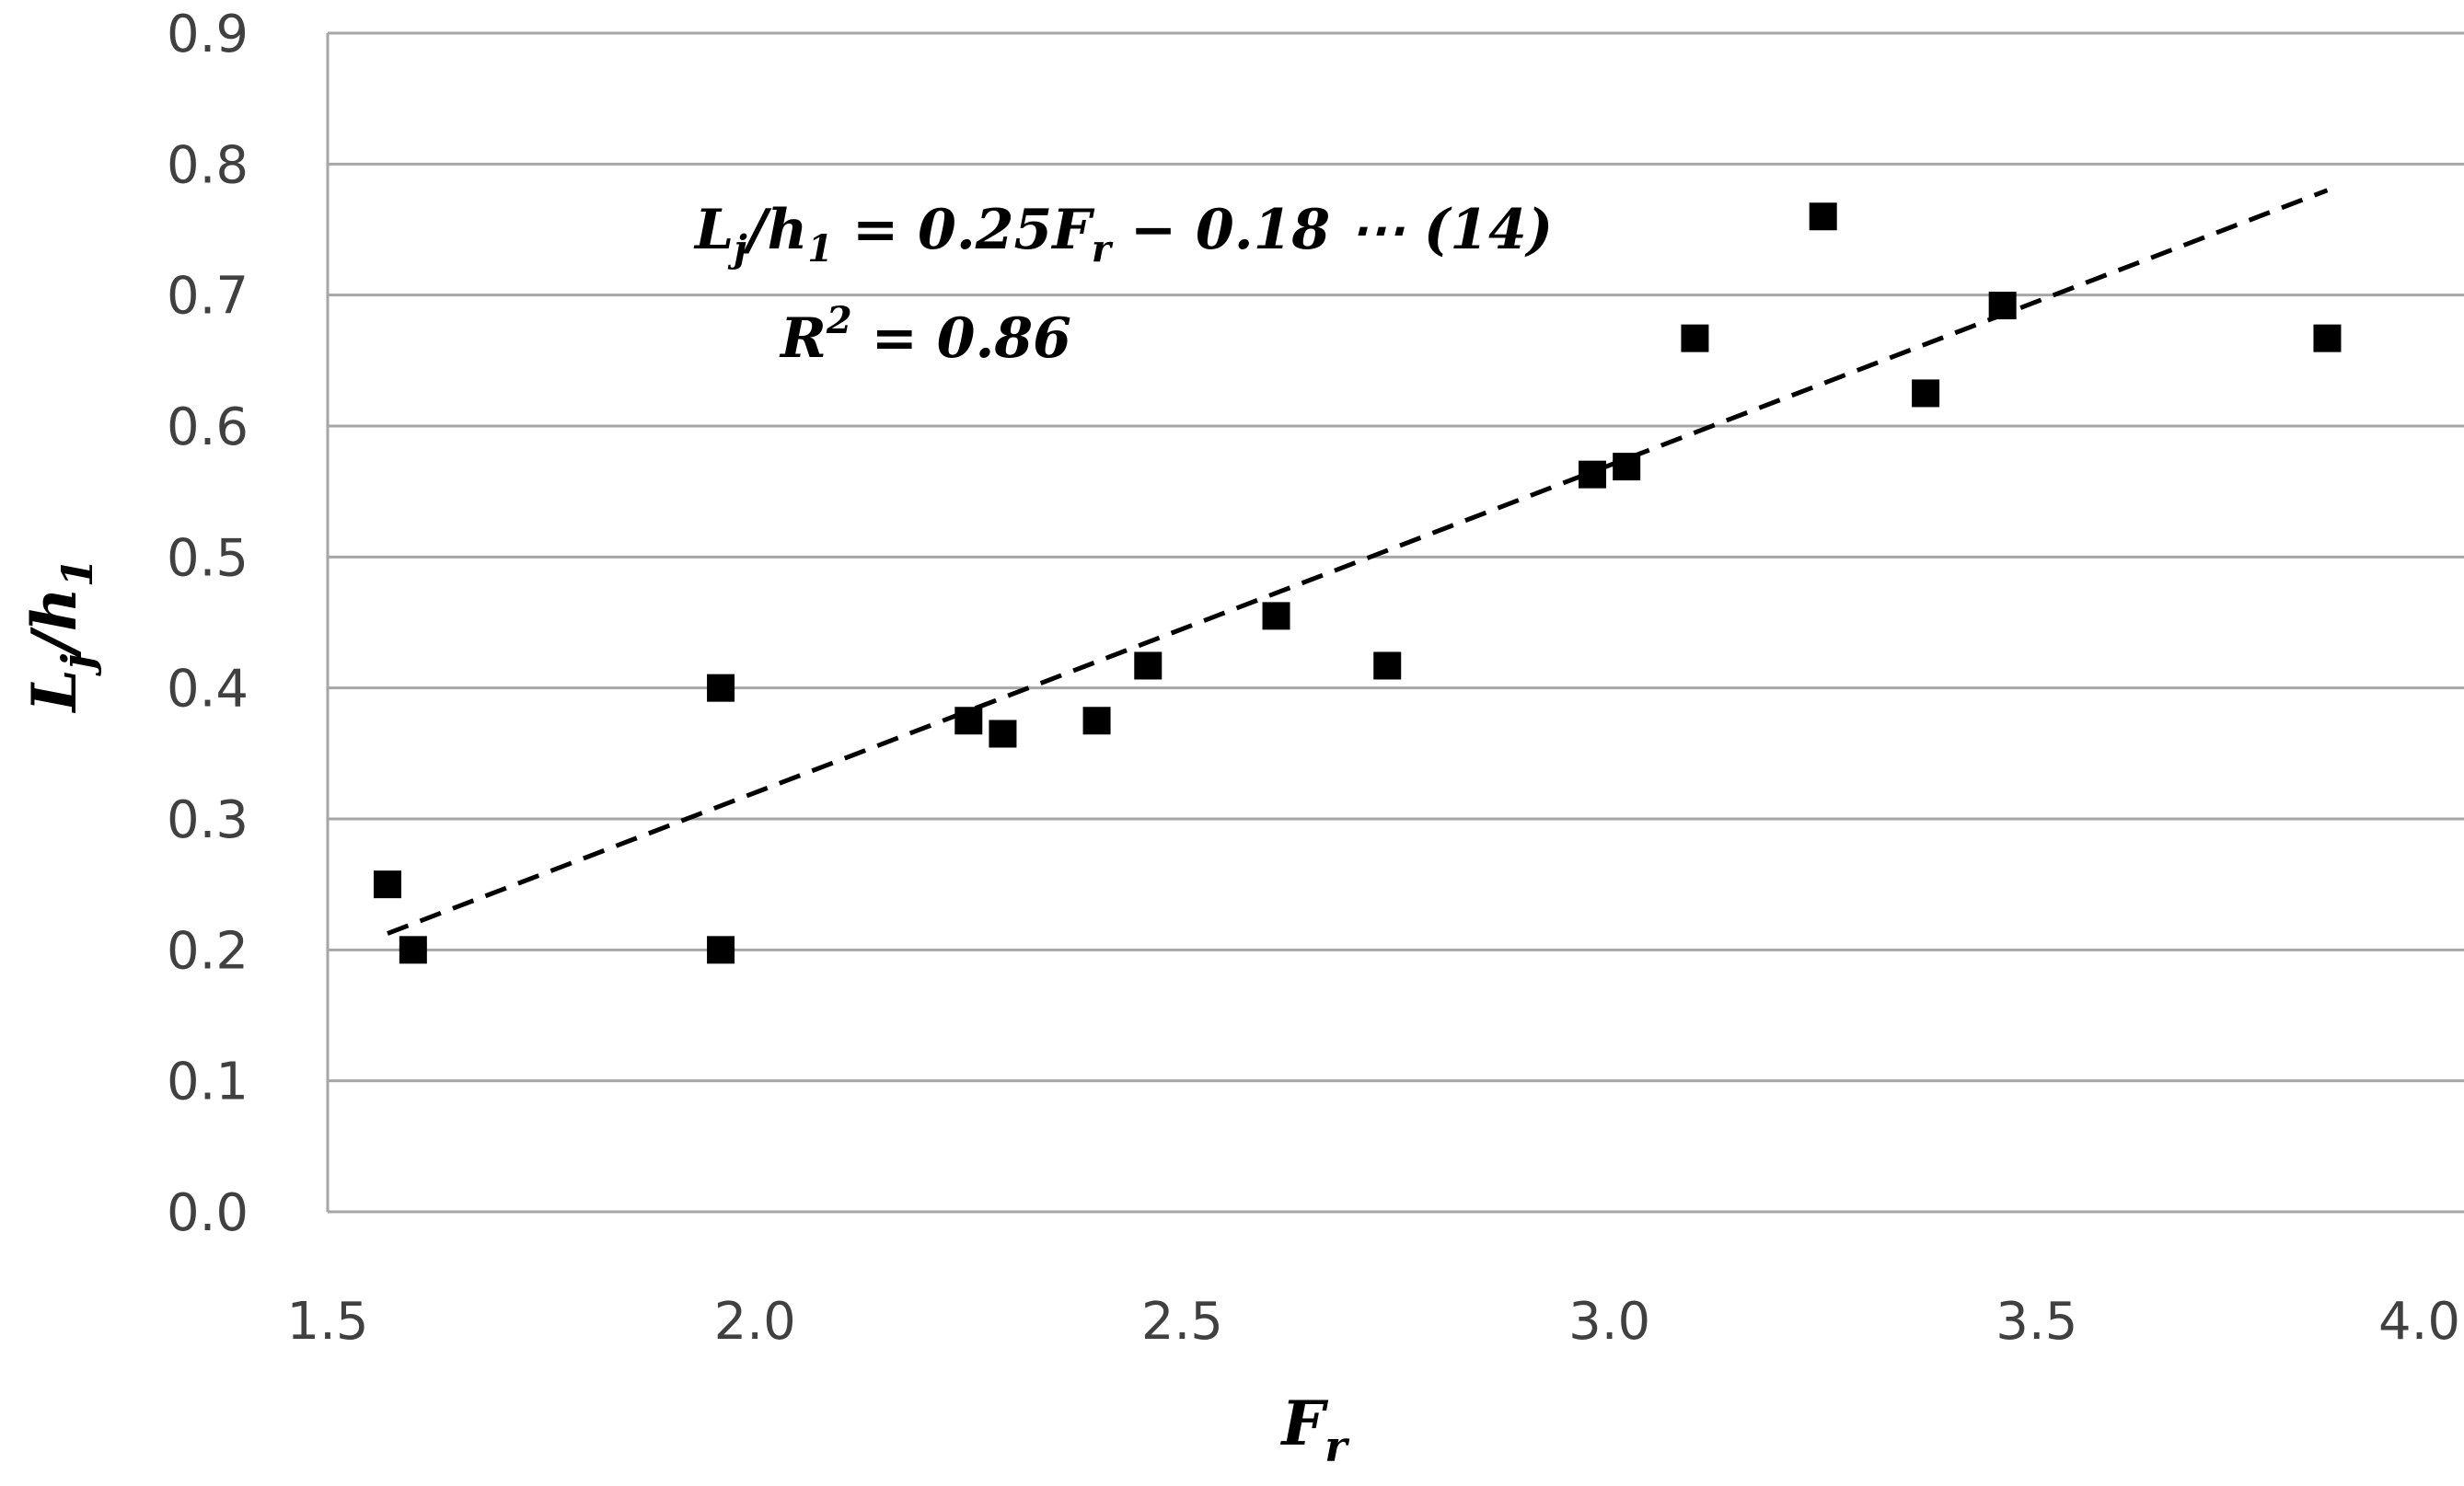 The height and width of the screenshot is (1486, 2464). What do you see at coordinates (2419, 1322) in the screenshot?
I see `x-tick-label: 4.0` at bounding box center [2419, 1322].